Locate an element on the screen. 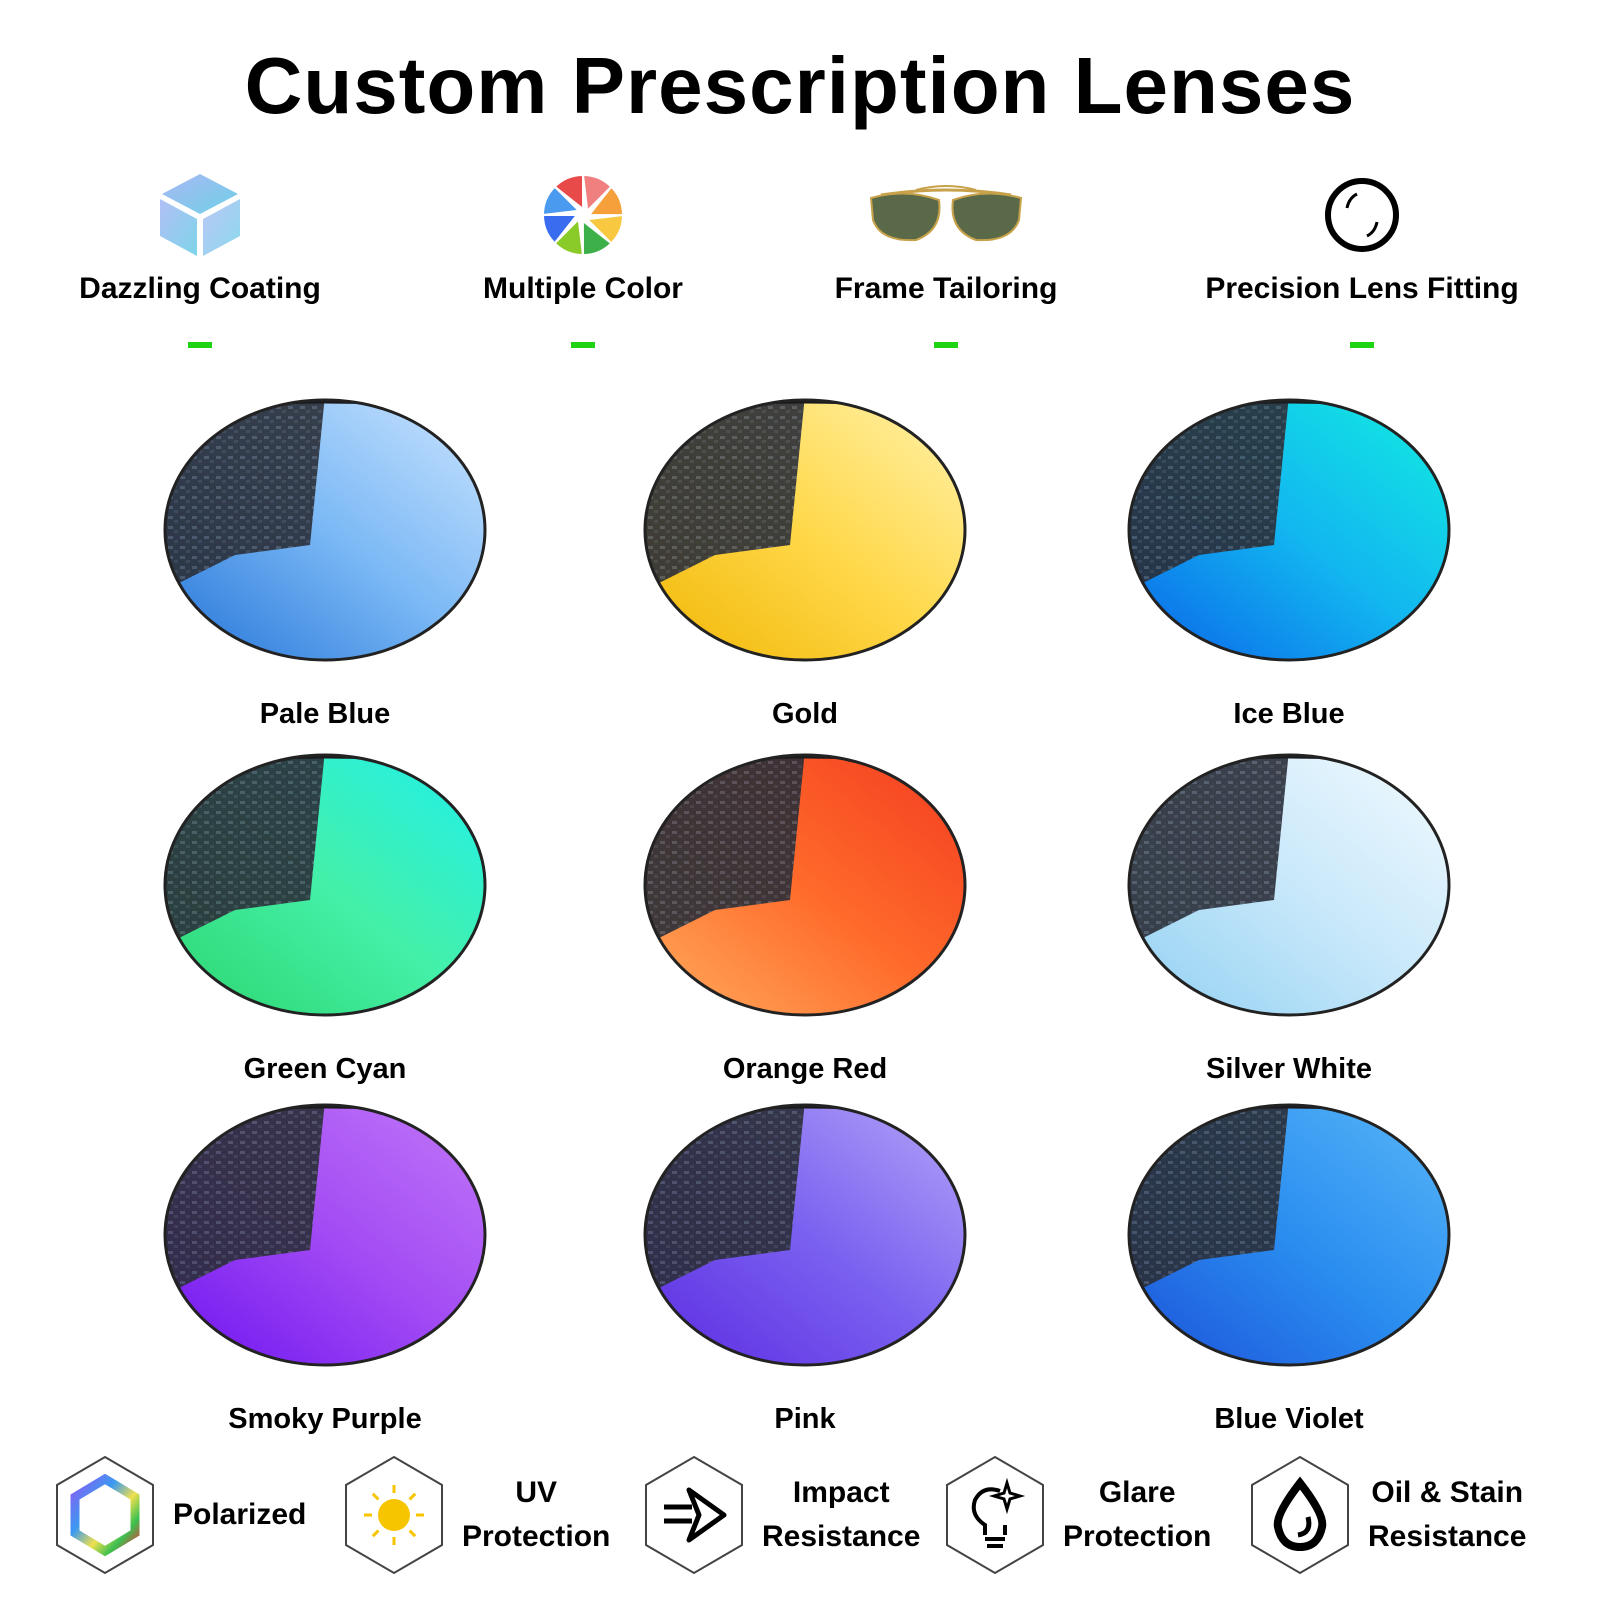 The image size is (1600, 1600). benefit-item: Impact Resistance is located at coordinates (782, 1515).